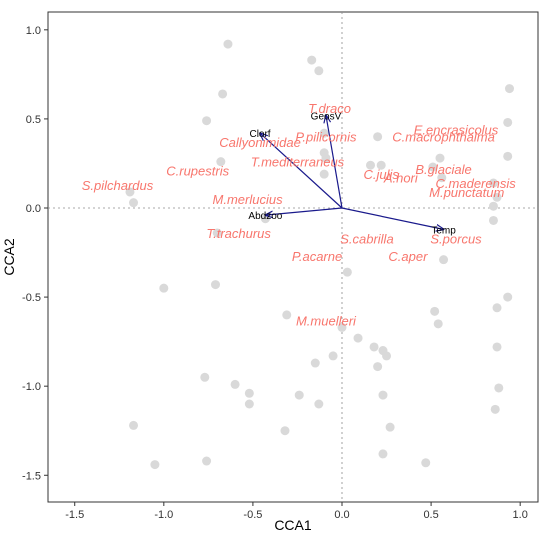  What do you see at coordinates (197, 171) in the screenshot?
I see `species-label: C.rupestris` at bounding box center [197, 171].